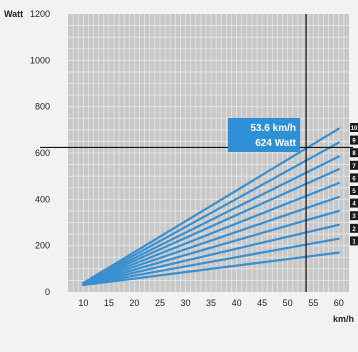 The image size is (358, 352). I want to click on x-tick-label: 60, so click(339, 303).